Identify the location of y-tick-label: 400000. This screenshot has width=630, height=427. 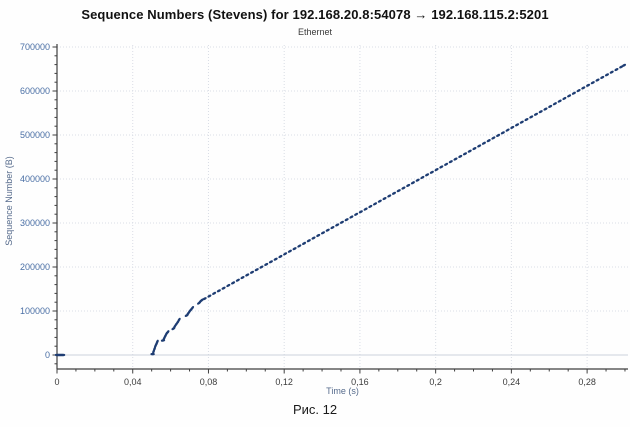
(35, 179).